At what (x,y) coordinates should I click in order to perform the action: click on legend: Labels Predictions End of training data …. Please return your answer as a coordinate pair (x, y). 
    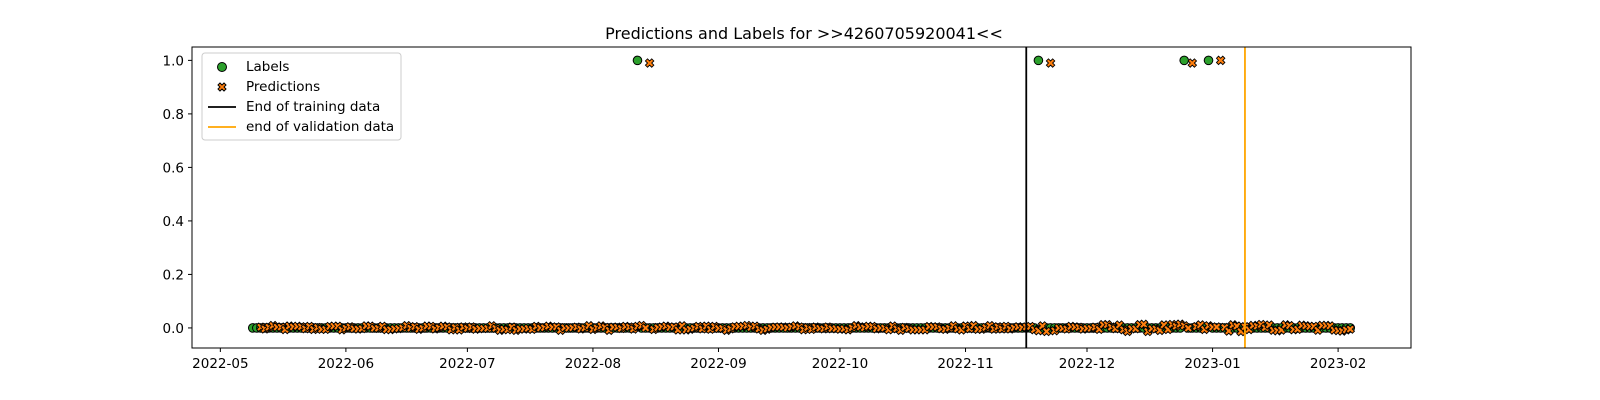
    Looking at the image, I should click on (301, 96).